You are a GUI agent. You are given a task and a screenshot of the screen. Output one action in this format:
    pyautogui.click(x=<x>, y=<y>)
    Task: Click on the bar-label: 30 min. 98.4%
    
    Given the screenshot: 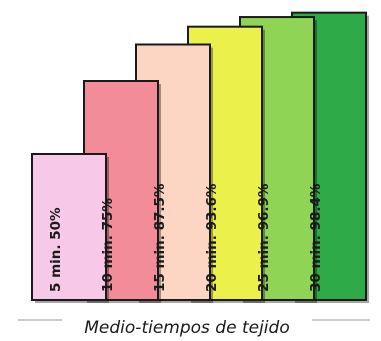 What is the action you would take?
    pyautogui.click(x=316, y=237)
    